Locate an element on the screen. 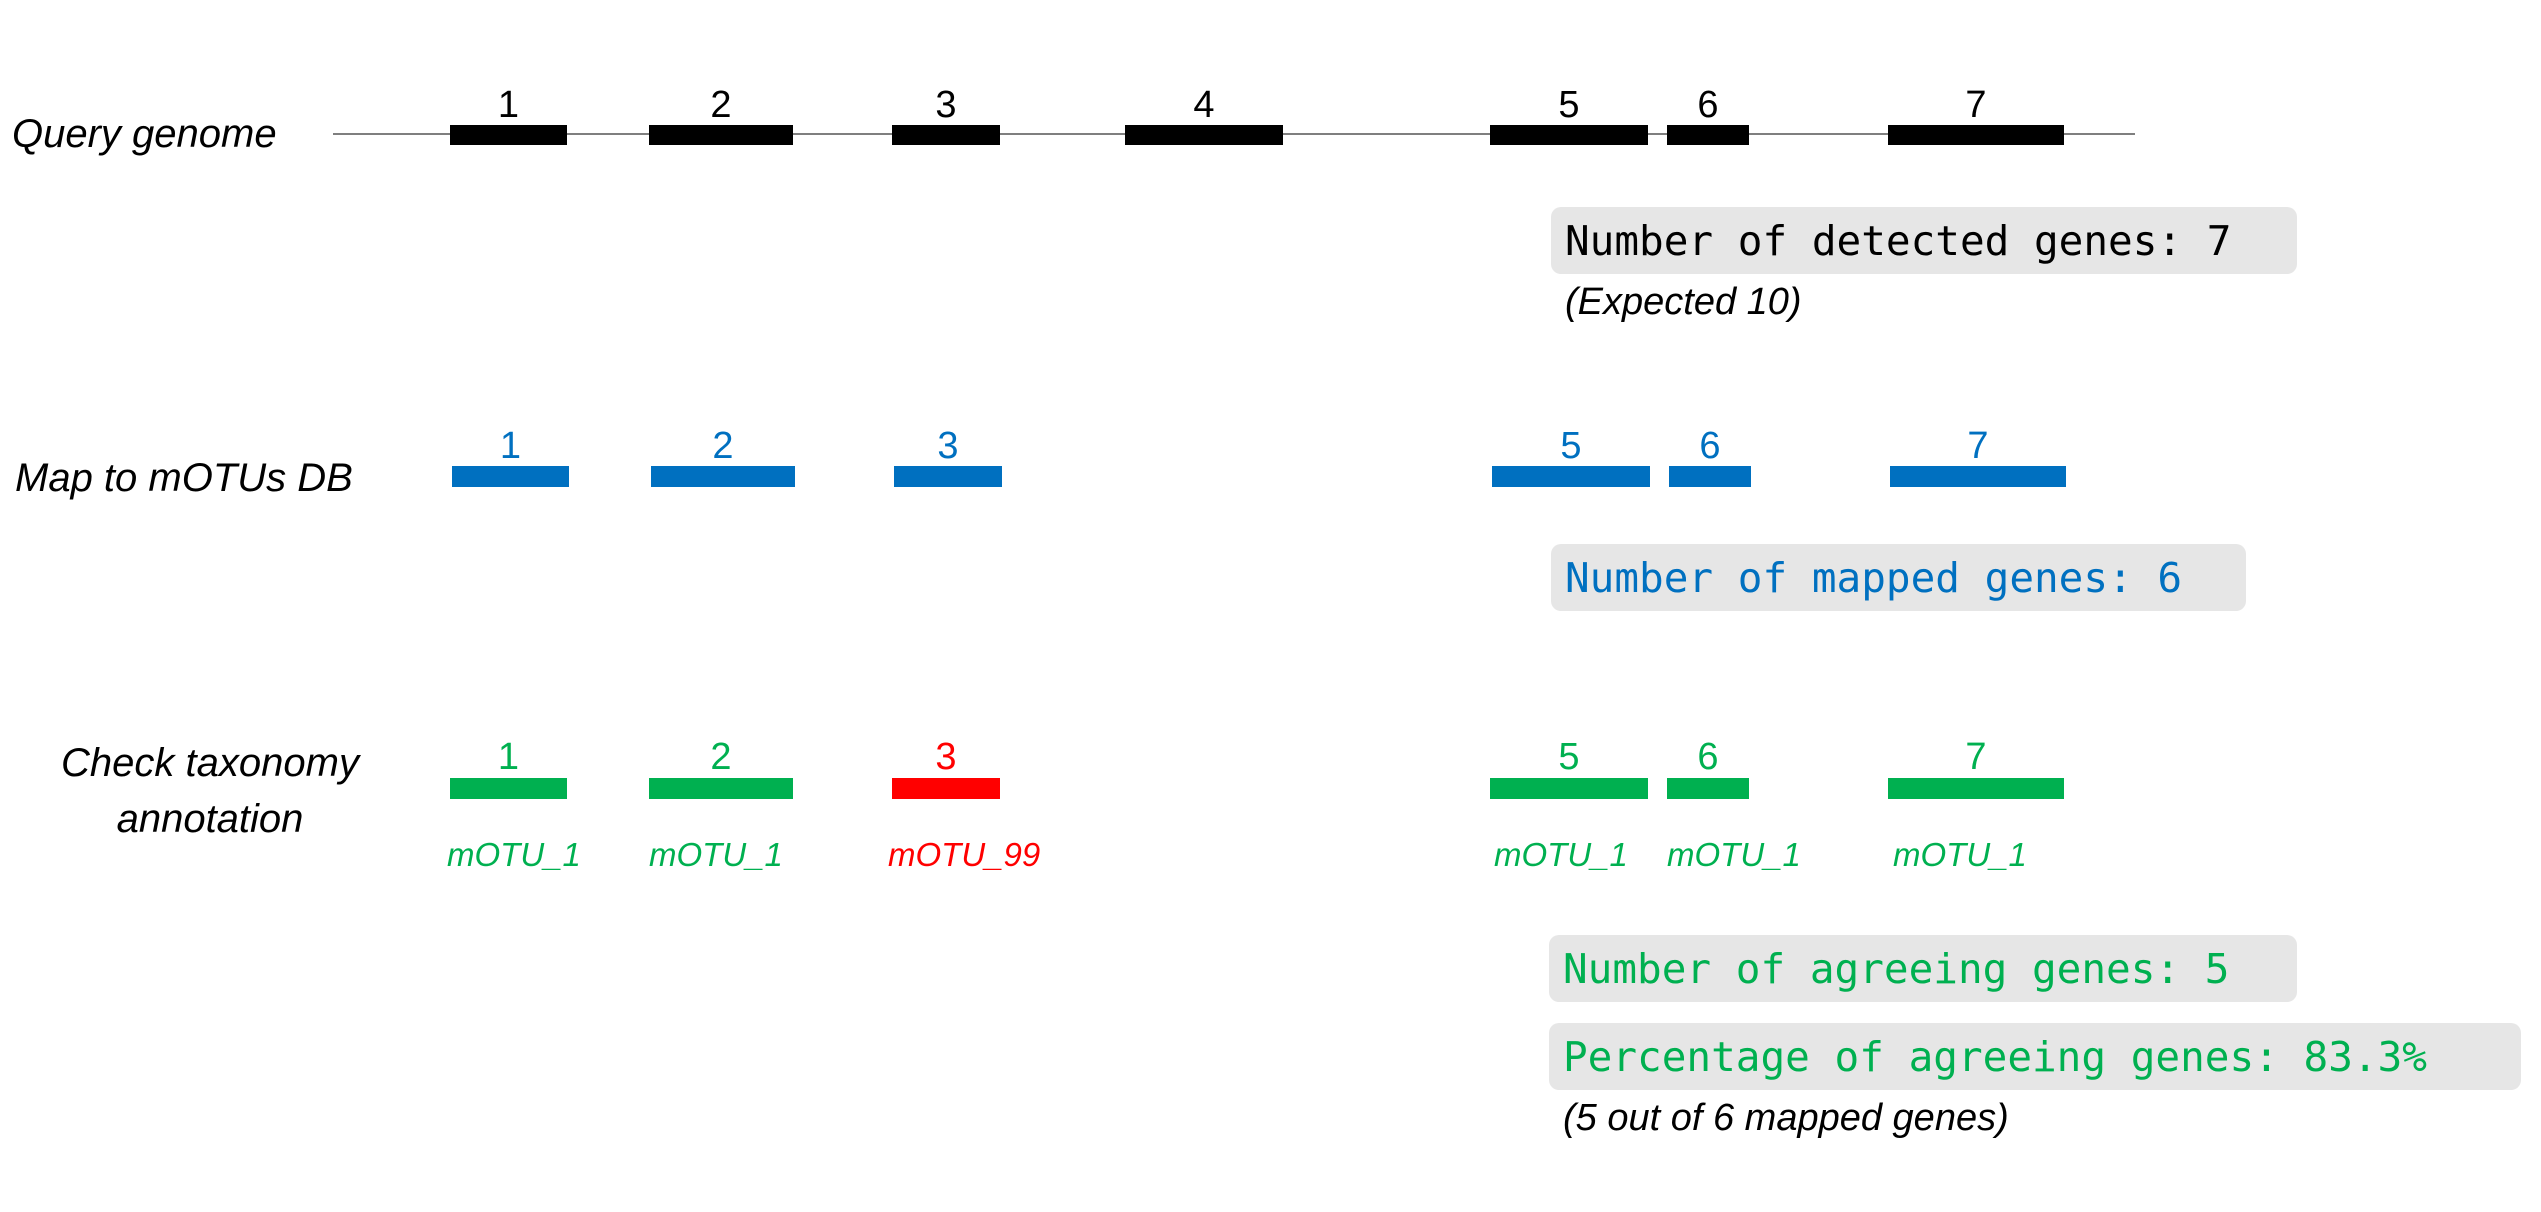 This screenshot has width=2541, height=1212. mapped-gene-3-bar is located at coordinates (948, 476).